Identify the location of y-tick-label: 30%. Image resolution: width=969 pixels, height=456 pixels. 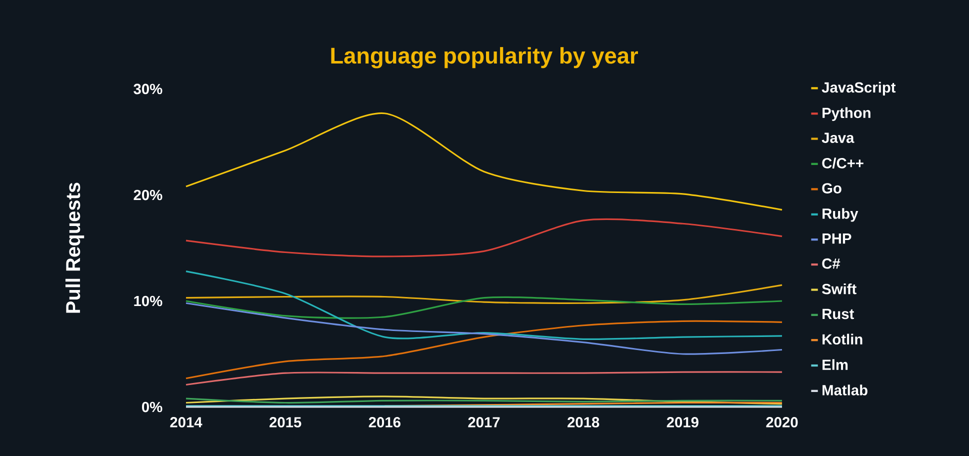
(148, 89).